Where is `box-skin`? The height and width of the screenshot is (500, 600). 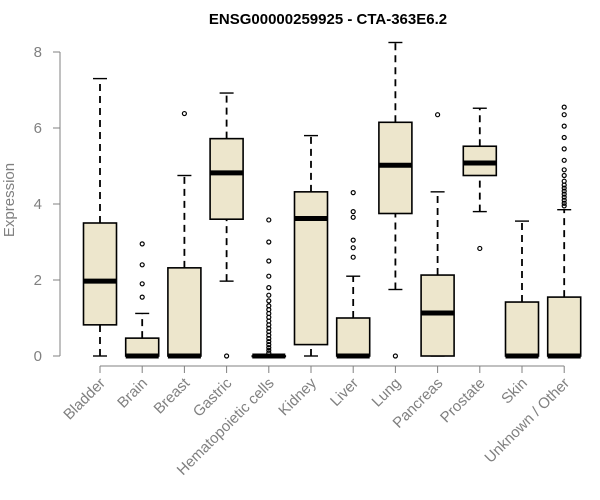 box-skin is located at coordinates (522, 289).